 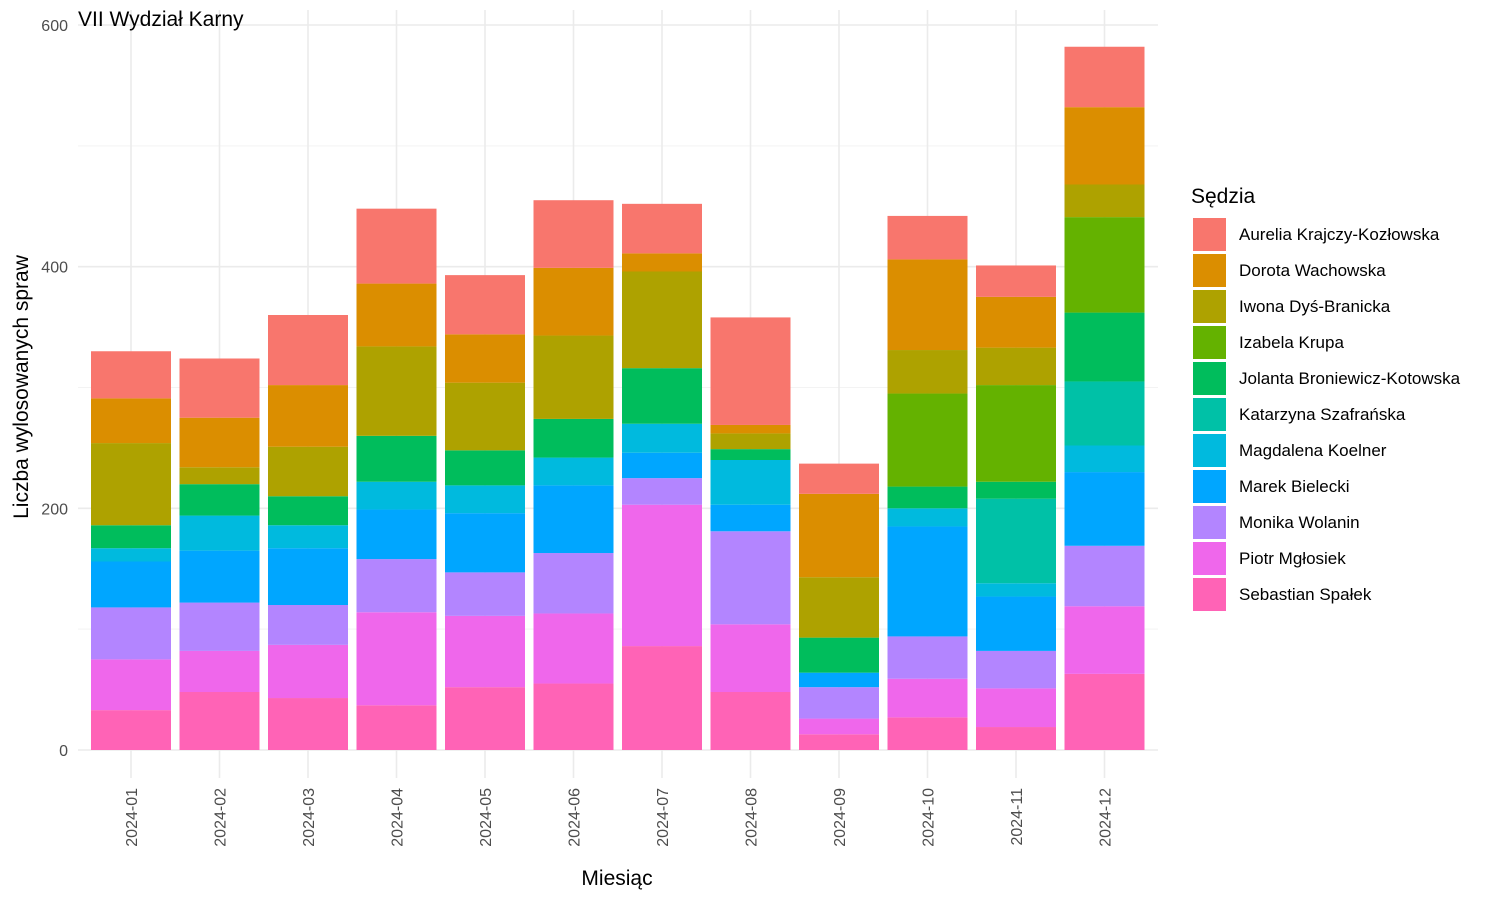 What do you see at coordinates (927, 733) in the screenshot?
I see `bar-segment: Sebastian Spałek 2024-10: 27` at bounding box center [927, 733].